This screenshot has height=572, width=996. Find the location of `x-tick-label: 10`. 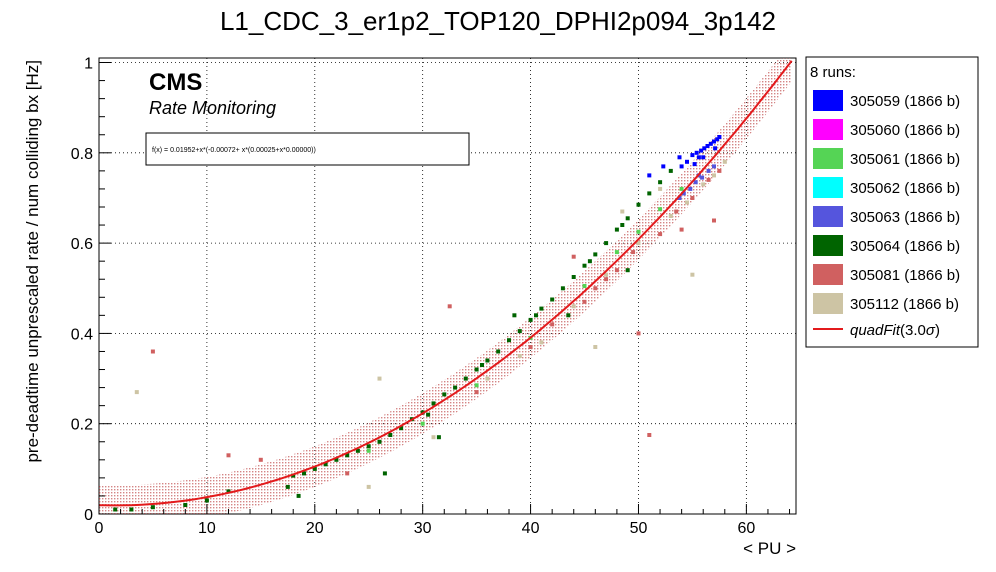

x-tick-label: 10 is located at coordinates (207, 528).